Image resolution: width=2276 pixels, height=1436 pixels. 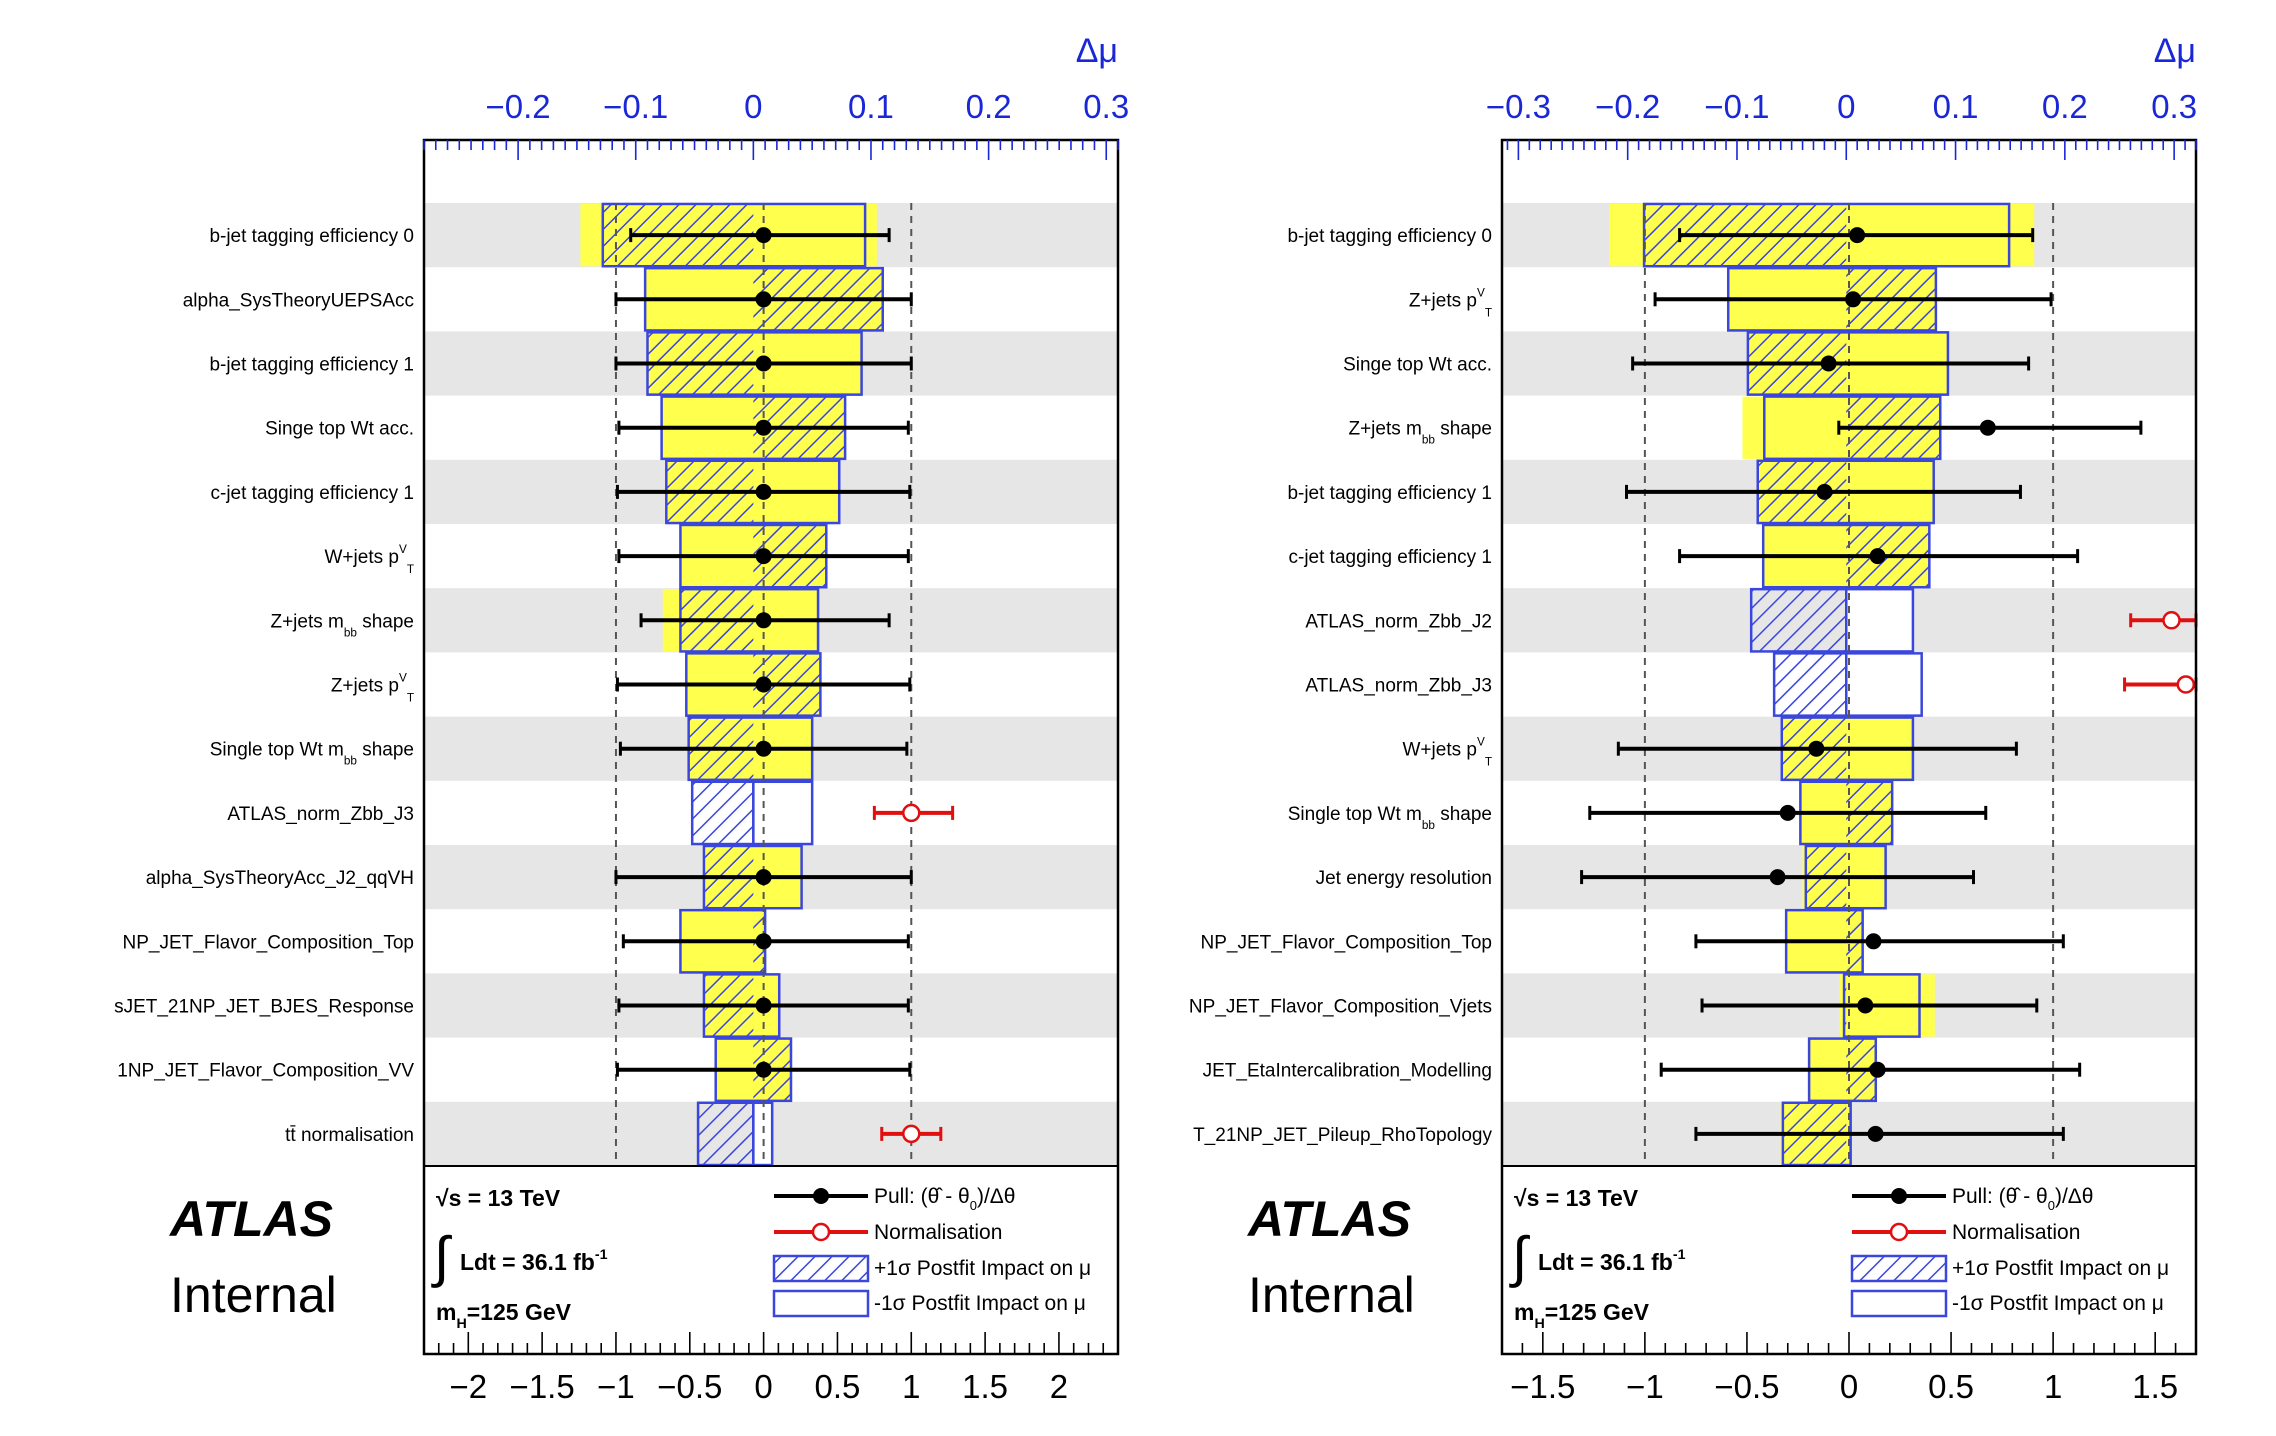 I want to click on parameter-label: JET_EtaIntercalibration_Modelling, so click(x=1347, y=1071).